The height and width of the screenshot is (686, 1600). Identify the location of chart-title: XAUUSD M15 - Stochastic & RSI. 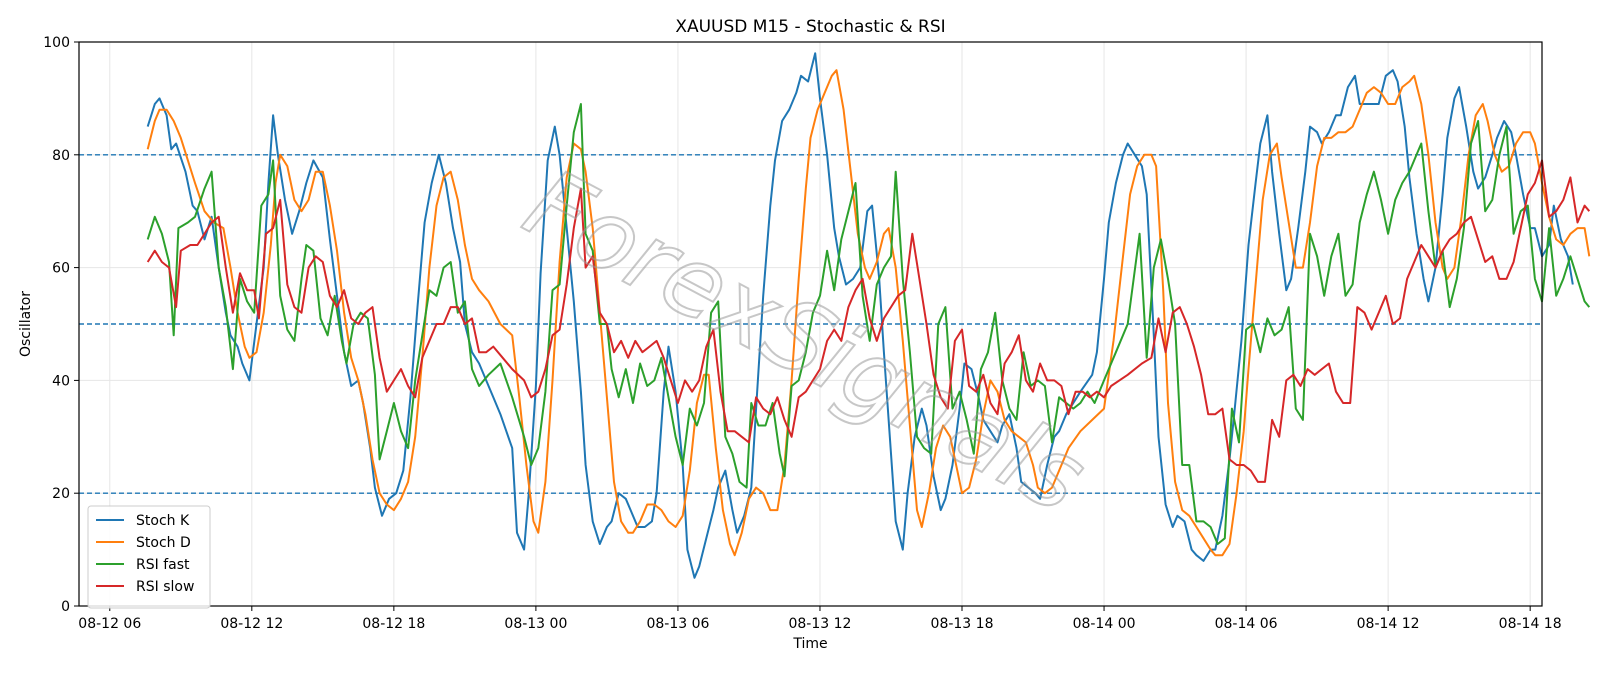
(810, 27).